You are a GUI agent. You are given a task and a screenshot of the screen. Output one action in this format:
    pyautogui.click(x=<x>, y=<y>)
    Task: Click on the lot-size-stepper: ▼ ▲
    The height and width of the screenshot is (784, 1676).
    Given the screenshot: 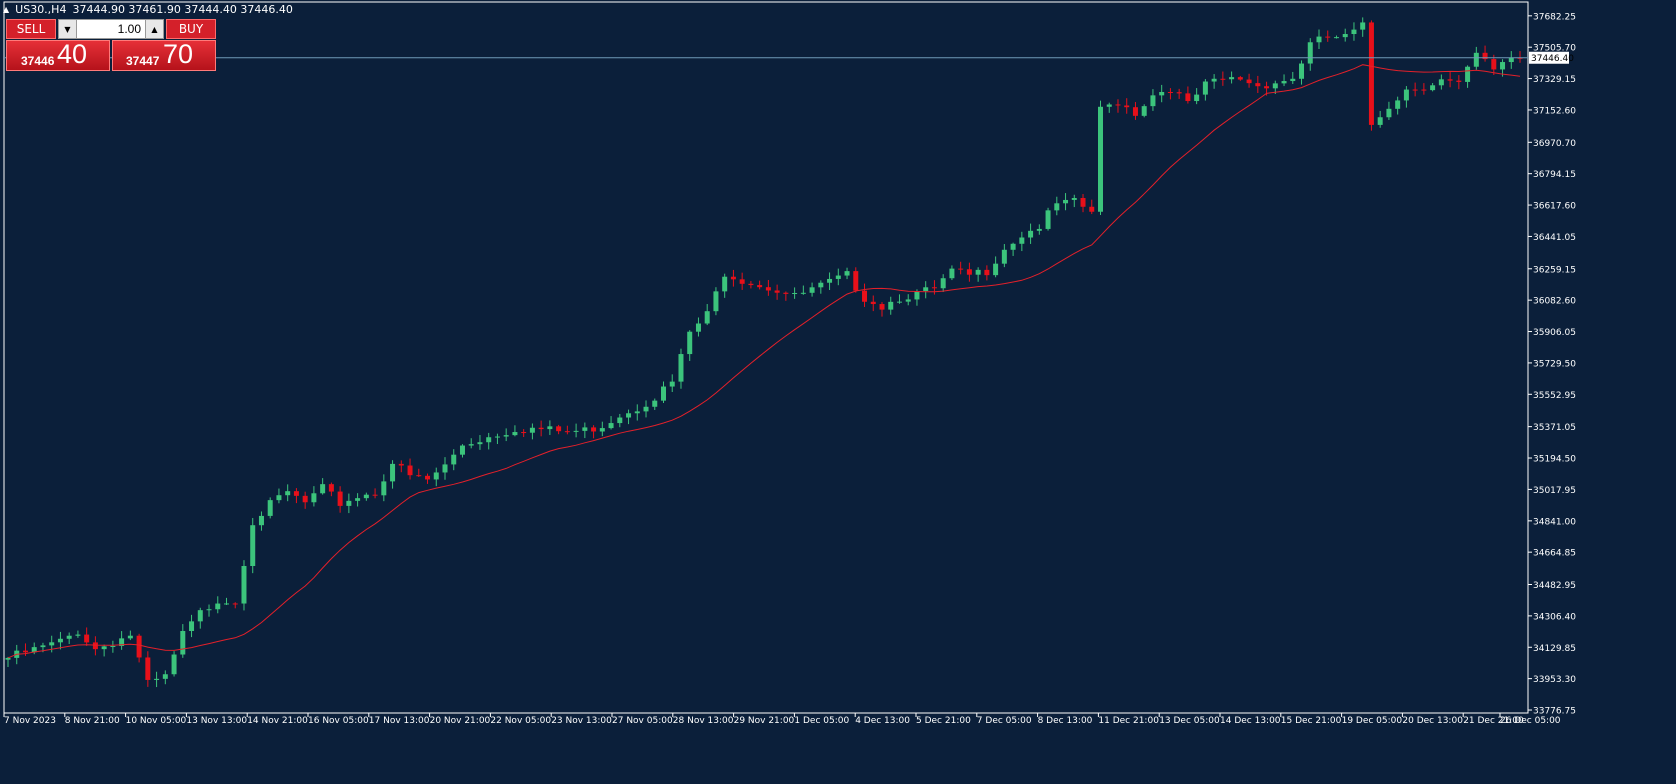 What is the action you would take?
    pyautogui.click(x=111, y=29)
    